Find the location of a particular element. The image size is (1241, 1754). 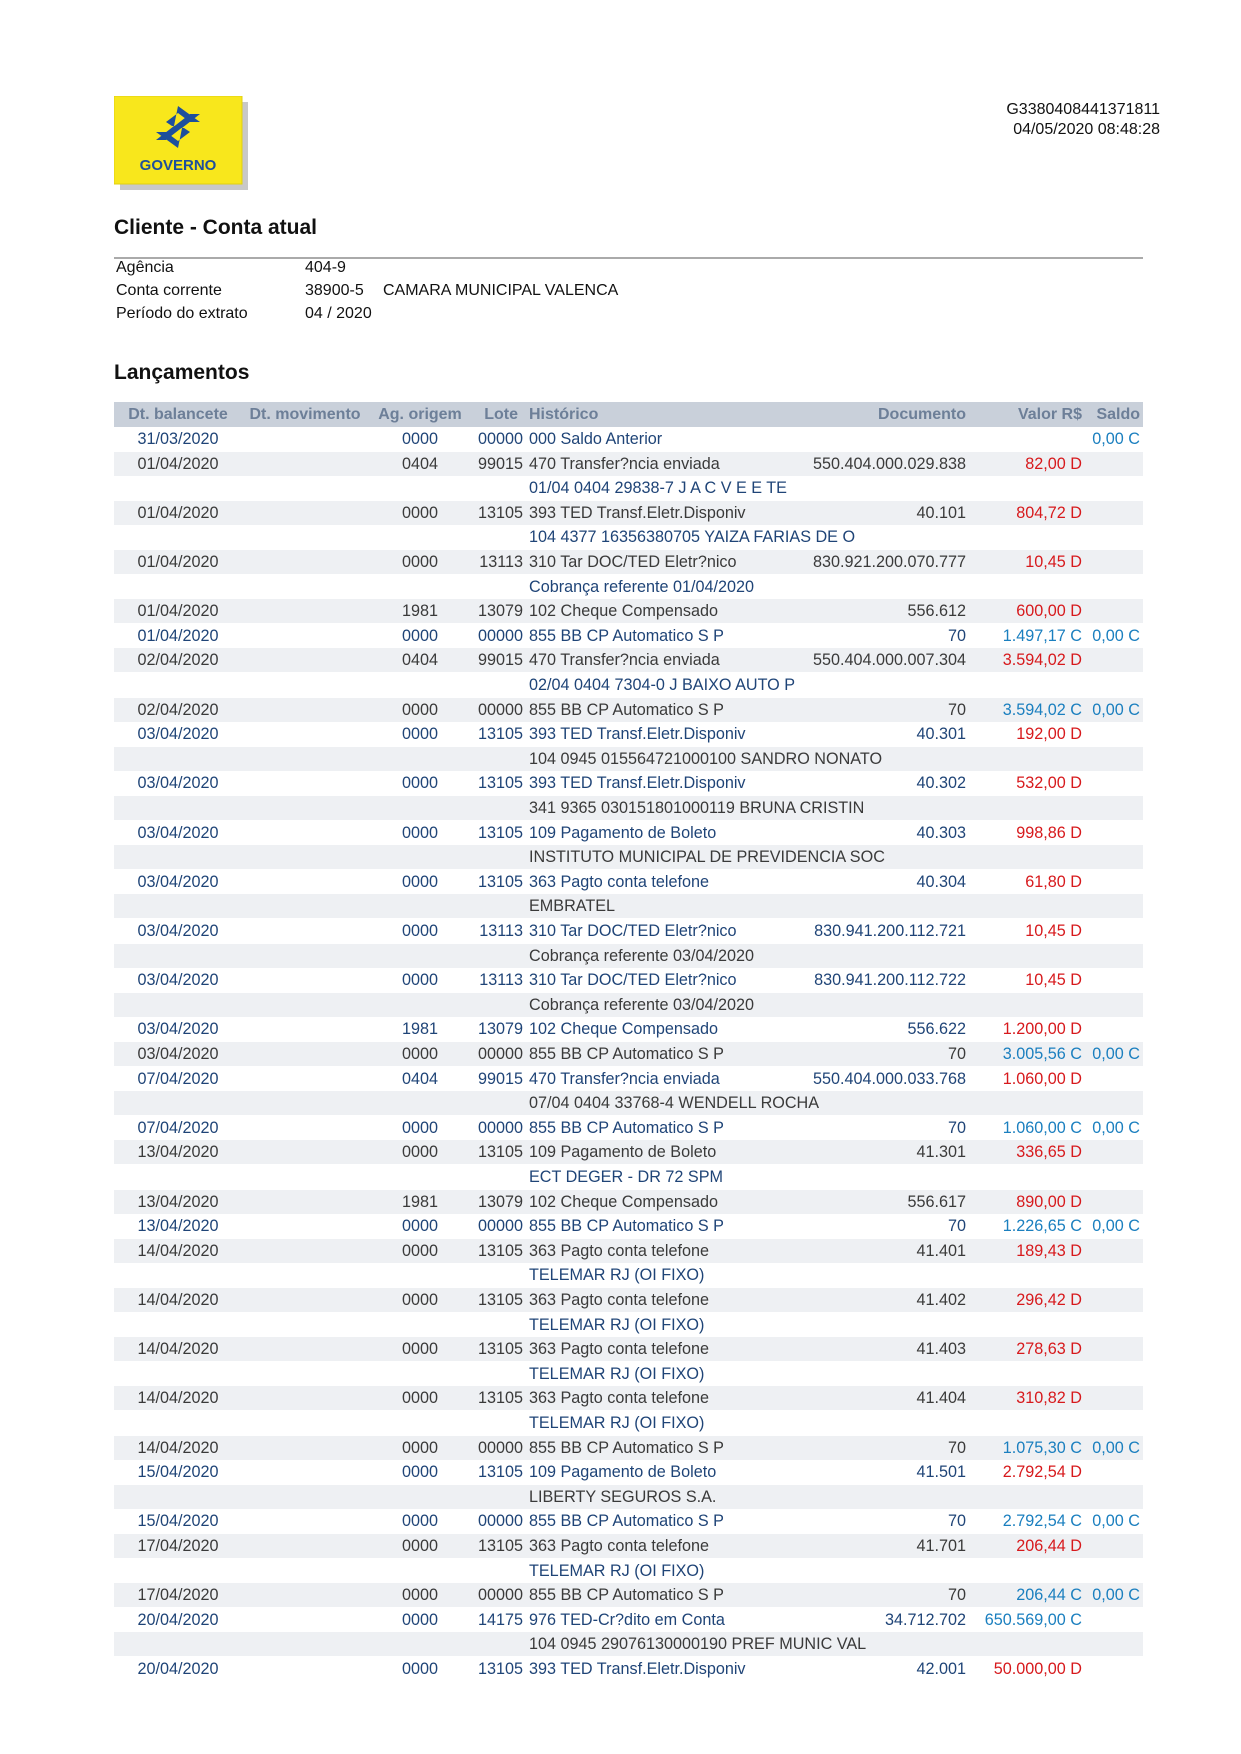

section-title: Cliente - Conta atual is located at coordinates (216, 227).